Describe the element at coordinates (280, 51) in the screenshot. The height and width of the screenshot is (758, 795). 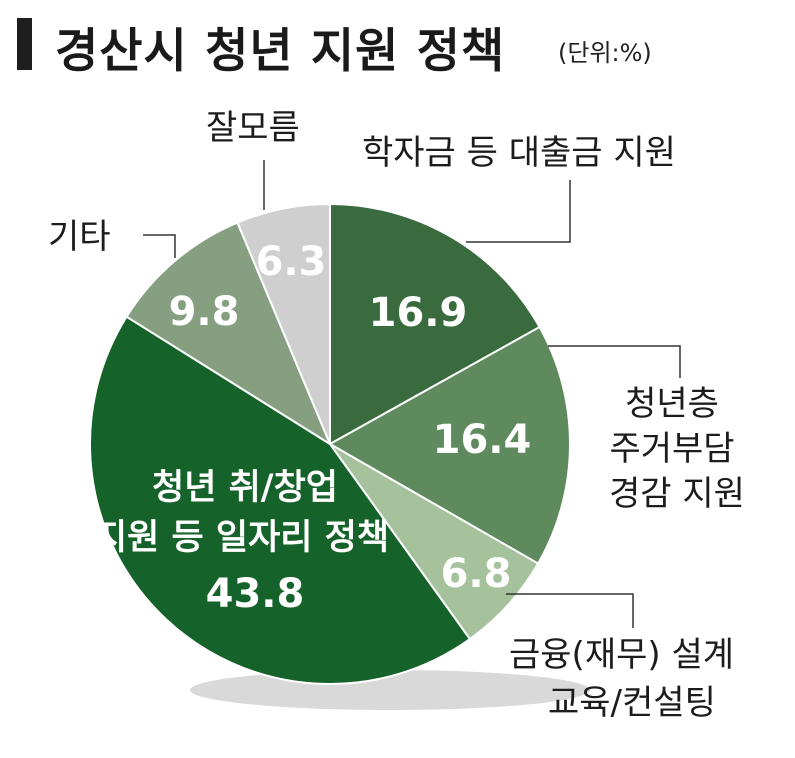
I see `chart-title: 경산시 청년 지원 정책` at that location.